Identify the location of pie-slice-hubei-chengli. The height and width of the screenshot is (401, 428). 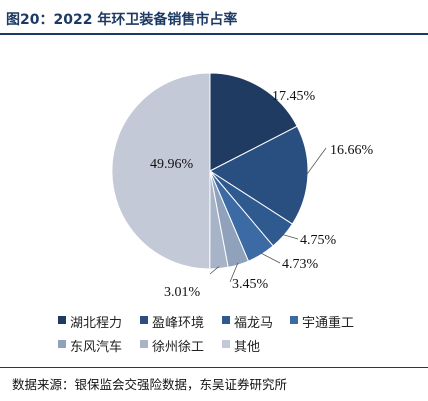
(253, 122).